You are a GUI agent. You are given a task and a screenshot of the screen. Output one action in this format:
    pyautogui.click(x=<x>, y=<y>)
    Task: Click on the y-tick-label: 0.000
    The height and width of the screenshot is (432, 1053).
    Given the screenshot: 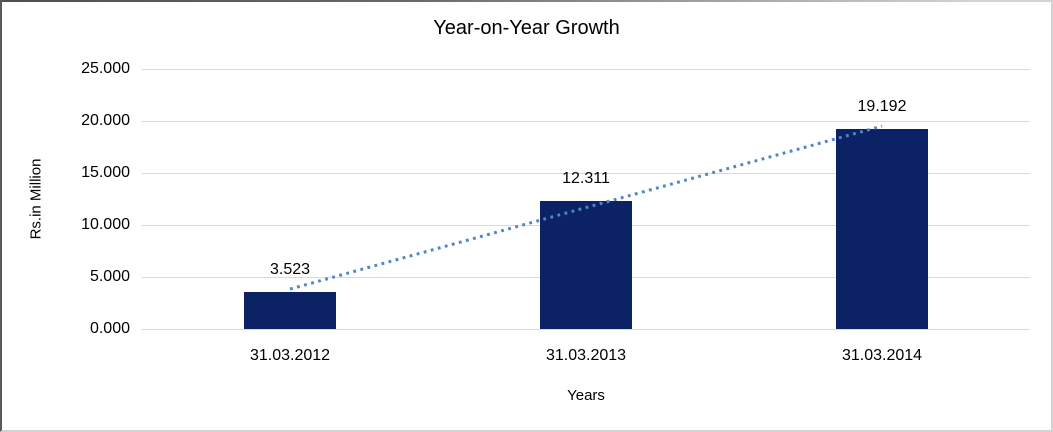 What is the action you would take?
    pyautogui.click(x=109, y=328)
    